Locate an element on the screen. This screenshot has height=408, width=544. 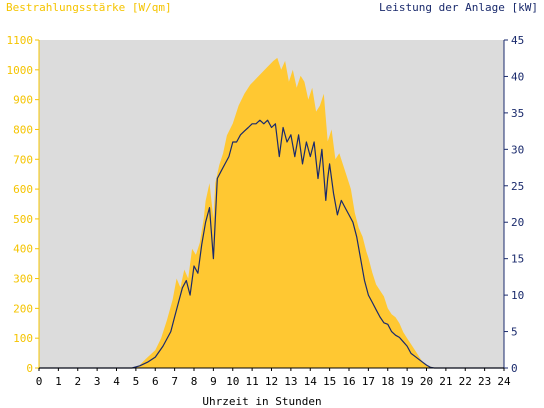
right-tick-label: 25 is located at coordinates (517, 186).